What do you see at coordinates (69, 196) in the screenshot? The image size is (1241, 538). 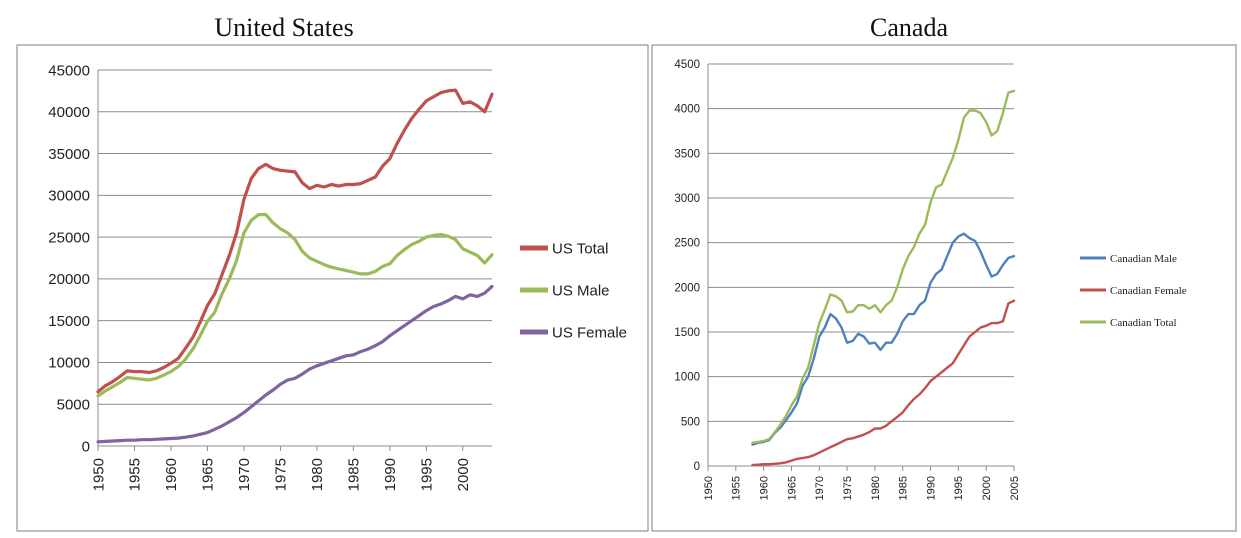 I see `us-y-tick-label: 30000` at bounding box center [69, 196].